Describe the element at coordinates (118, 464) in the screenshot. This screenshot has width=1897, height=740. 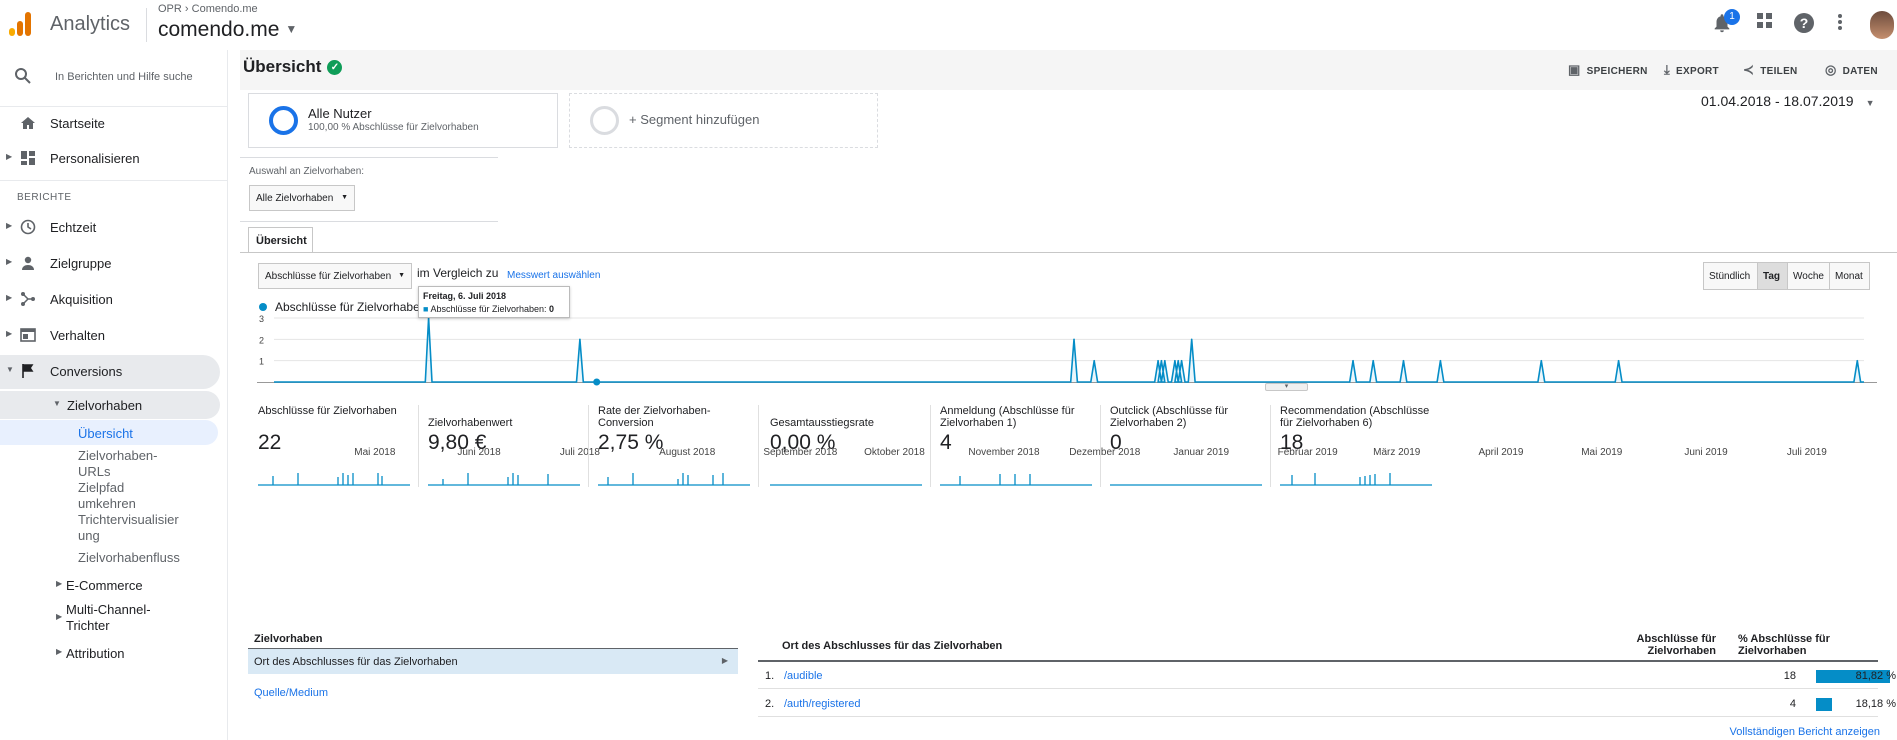
I see `sidebar-item-zielvorhaben-urls: Zielvorhaben- URLs` at that location.